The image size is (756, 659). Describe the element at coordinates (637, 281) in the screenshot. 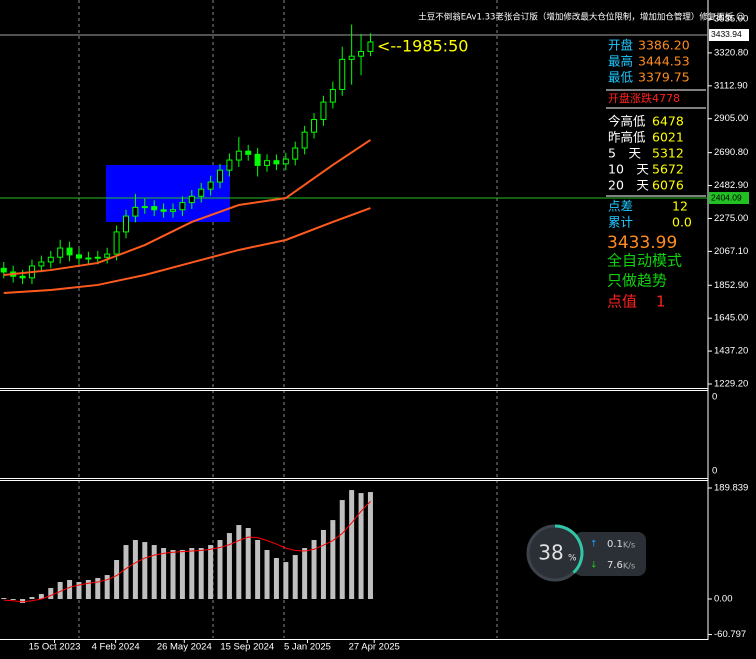

I see `trend: 只做趋势` at that location.